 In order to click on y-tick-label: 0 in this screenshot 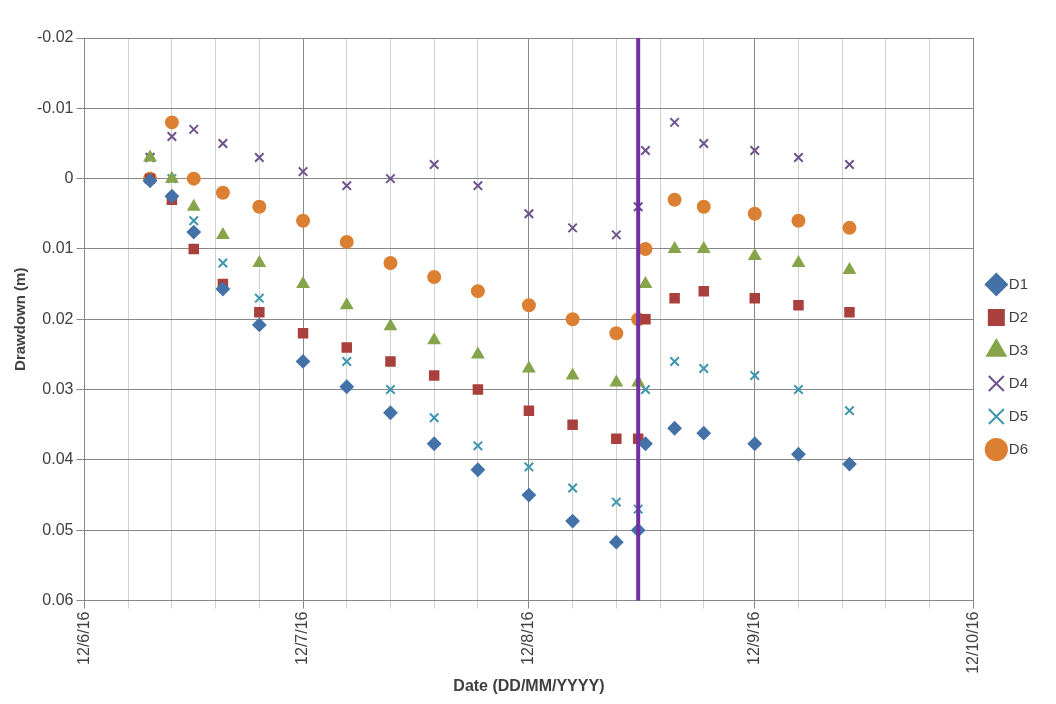, I will do `click(69, 178)`.